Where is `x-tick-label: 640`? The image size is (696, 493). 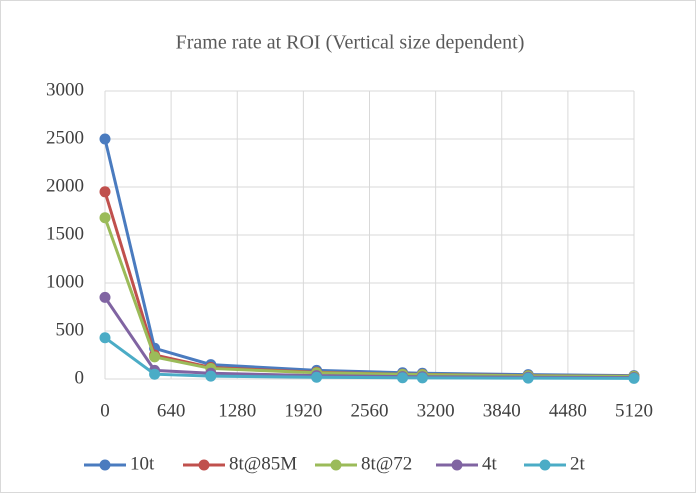
x-tick-label: 640 is located at coordinates (171, 410).